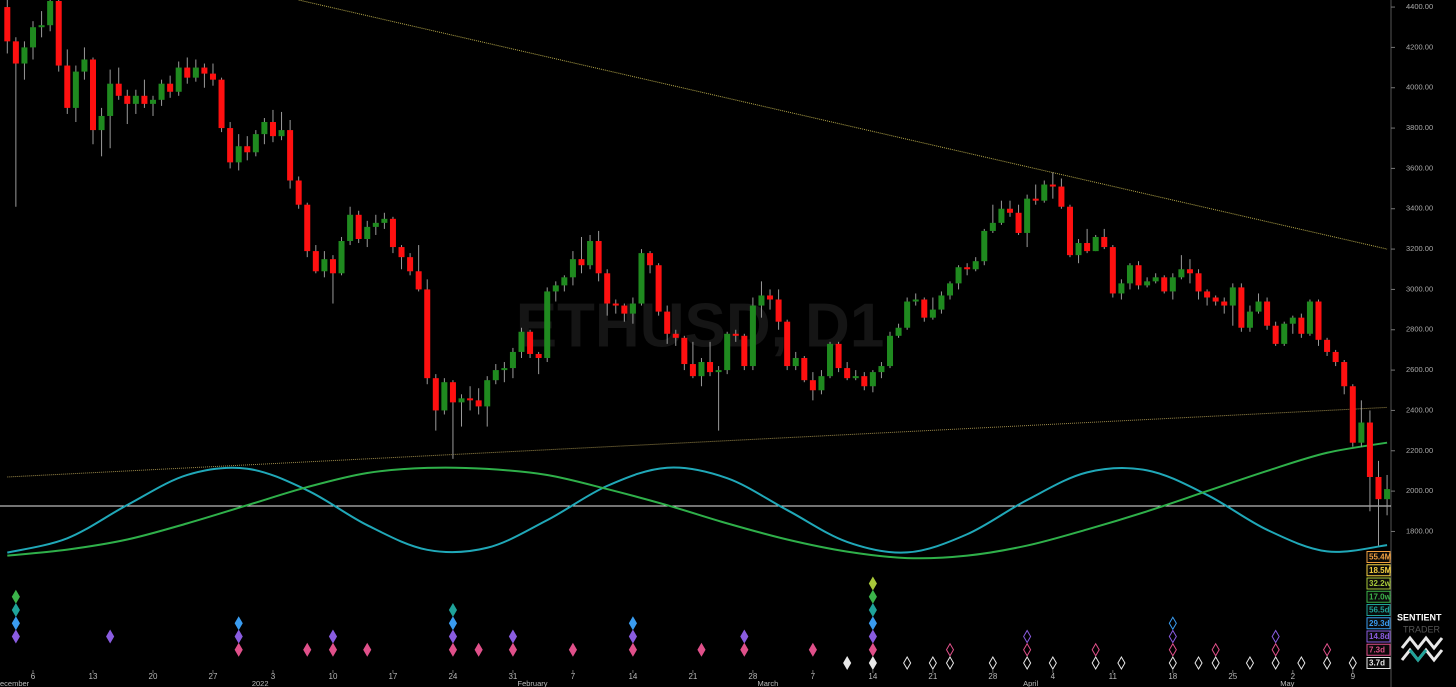  What do you see at coordinates (1419, 208) in the screenshot?
I see `y-tick-label: 3400.00` at bounding box center [1419, 208].